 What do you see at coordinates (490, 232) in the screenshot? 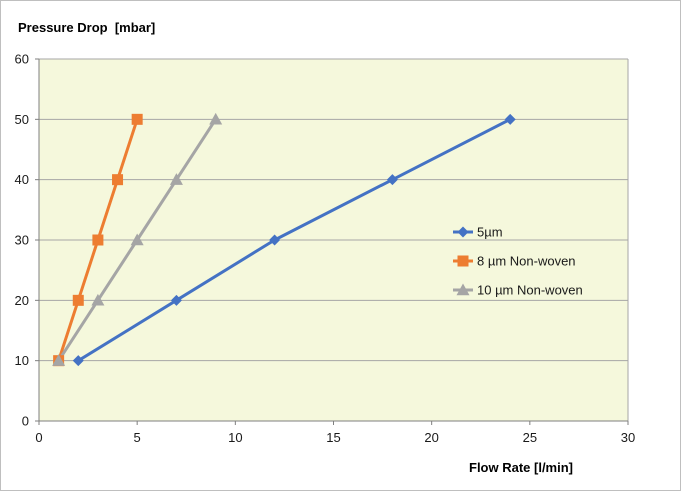
I see `legend-label: 5µm` at bounding box center [490, 232].